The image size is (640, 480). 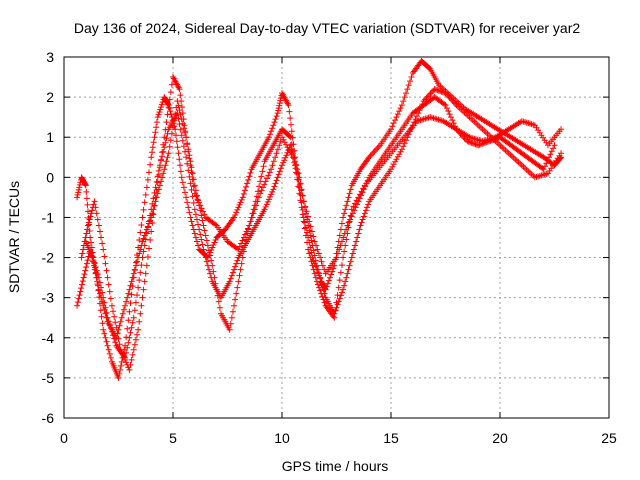 I want to click on x-tick-label: 15, so click(x=391, y=438).